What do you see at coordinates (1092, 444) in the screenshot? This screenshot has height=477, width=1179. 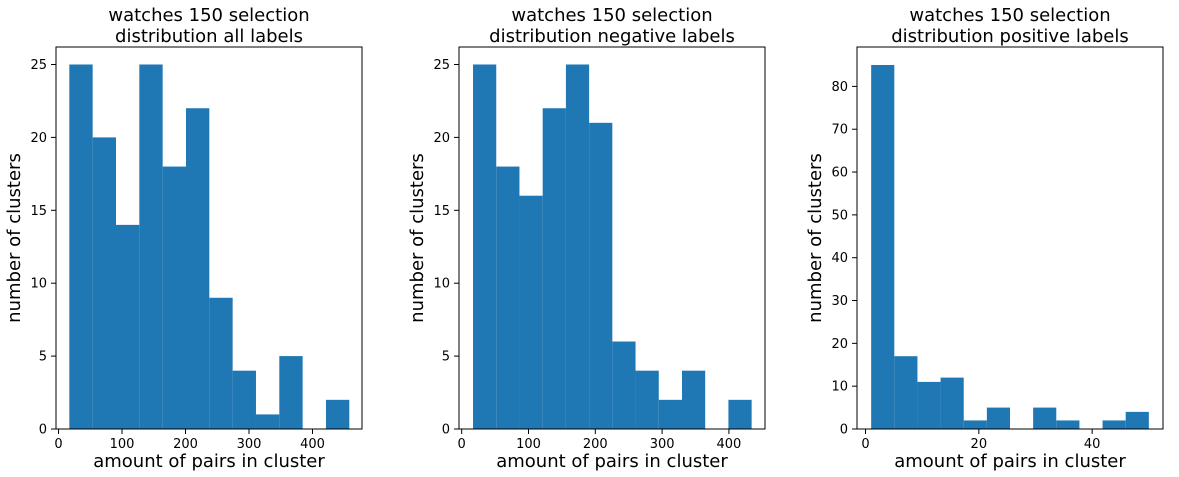 I see `x-tick-label: 40` at bounding box center [1092, 444].